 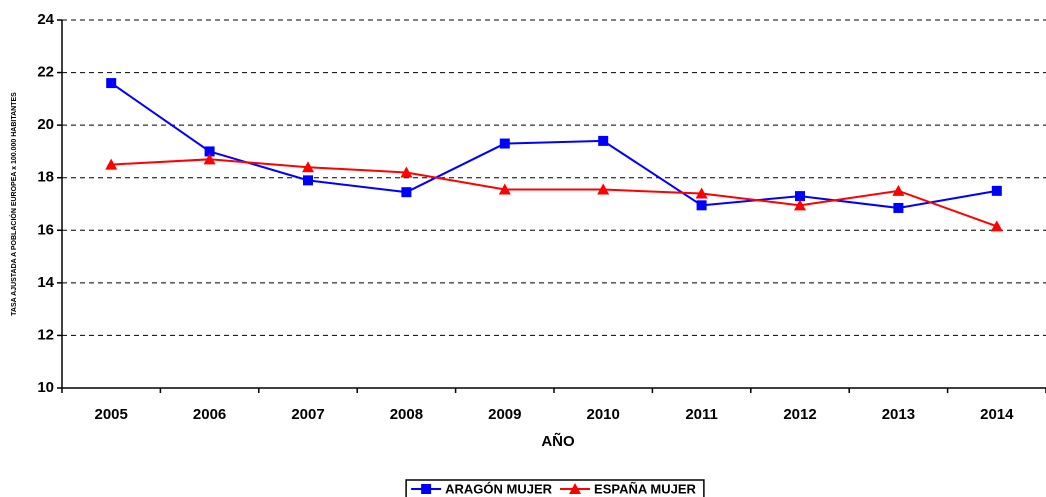 I want to click on x-tick-label: 2011, so click(x=701, y=414).